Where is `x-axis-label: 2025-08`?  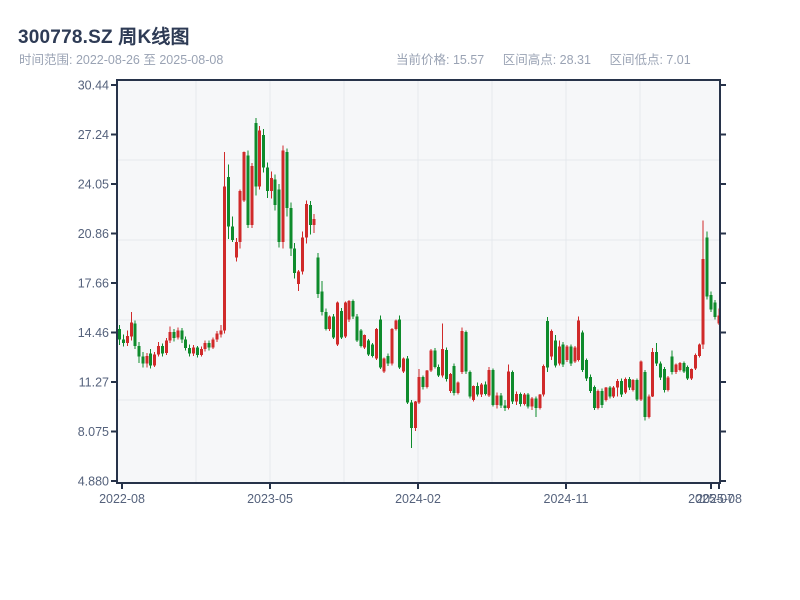
x-axis-label: 2025-08 is located at coordinates (719, 499).